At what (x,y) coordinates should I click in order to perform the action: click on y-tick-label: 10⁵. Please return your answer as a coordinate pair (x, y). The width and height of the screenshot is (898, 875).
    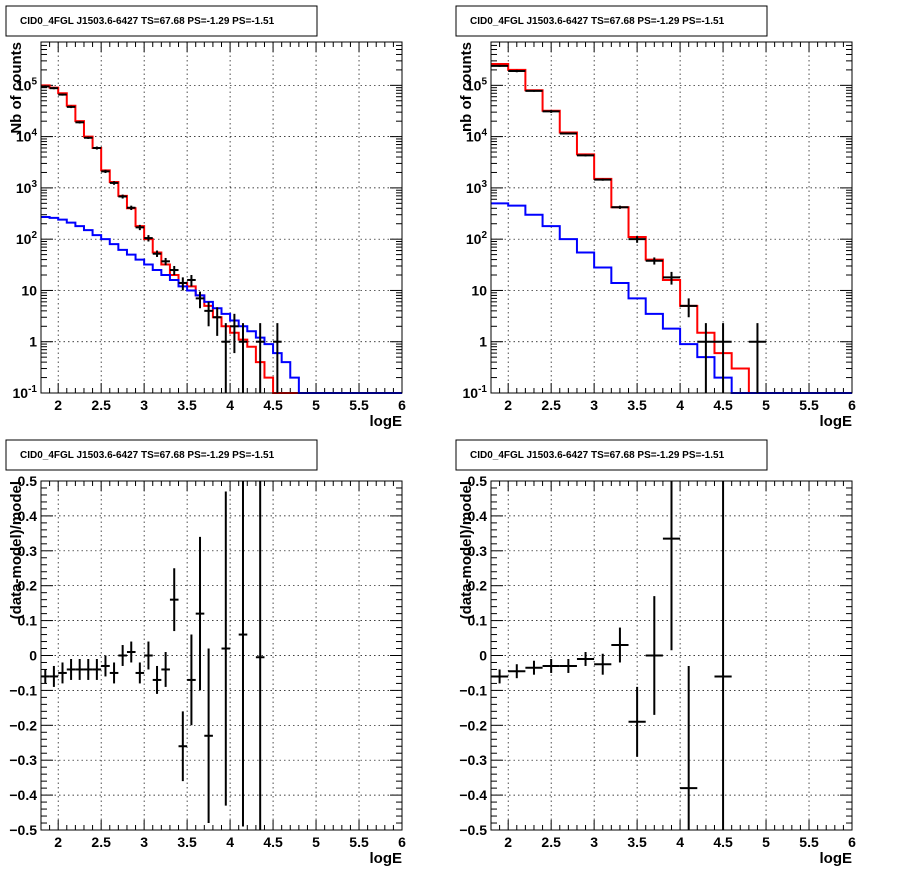
    Looking at the image, I should click on (27, 84).